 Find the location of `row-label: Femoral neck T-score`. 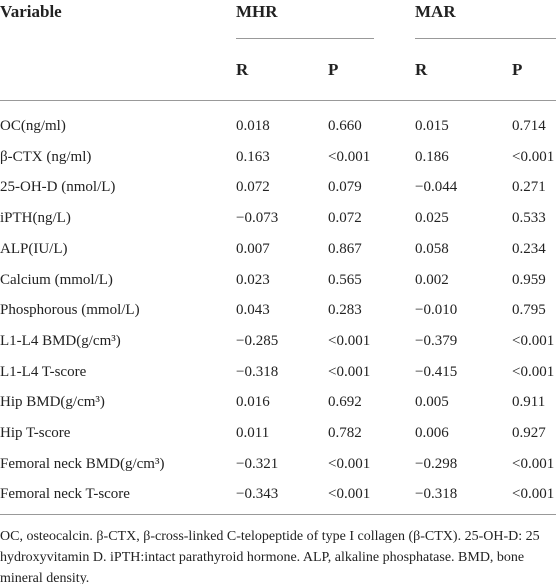

row-label: Femoral neck T-score is located at coordinates (65, 494).